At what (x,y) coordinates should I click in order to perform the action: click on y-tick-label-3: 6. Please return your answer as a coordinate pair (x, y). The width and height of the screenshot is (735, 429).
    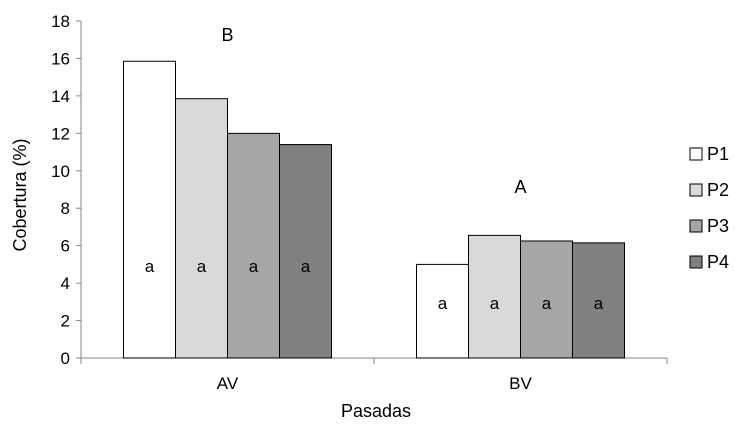
    Looking at the image, I should click on (65, 246).